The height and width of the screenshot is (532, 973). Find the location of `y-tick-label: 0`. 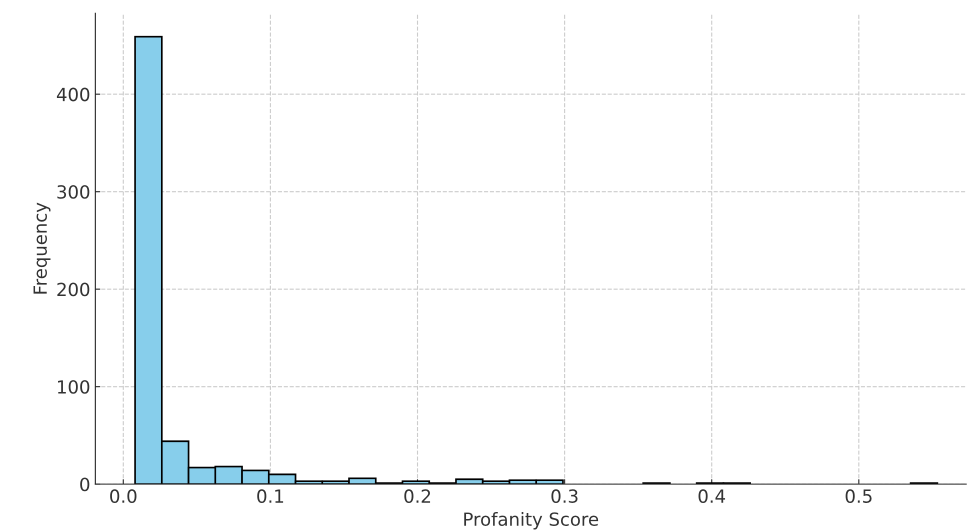

y-tick-label: 0 is located at coordinates (85, 485).